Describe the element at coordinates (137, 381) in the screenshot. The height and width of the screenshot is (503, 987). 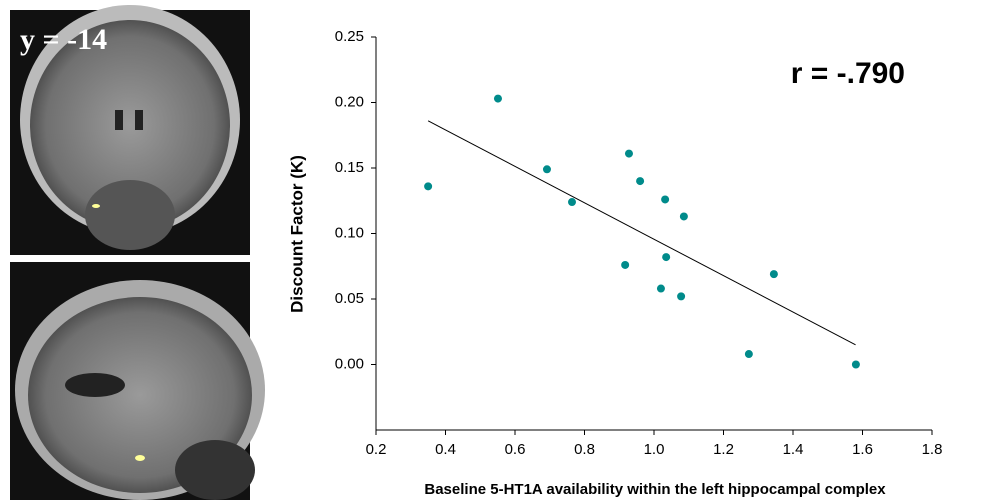
I see `mri-sagittal` at that location.